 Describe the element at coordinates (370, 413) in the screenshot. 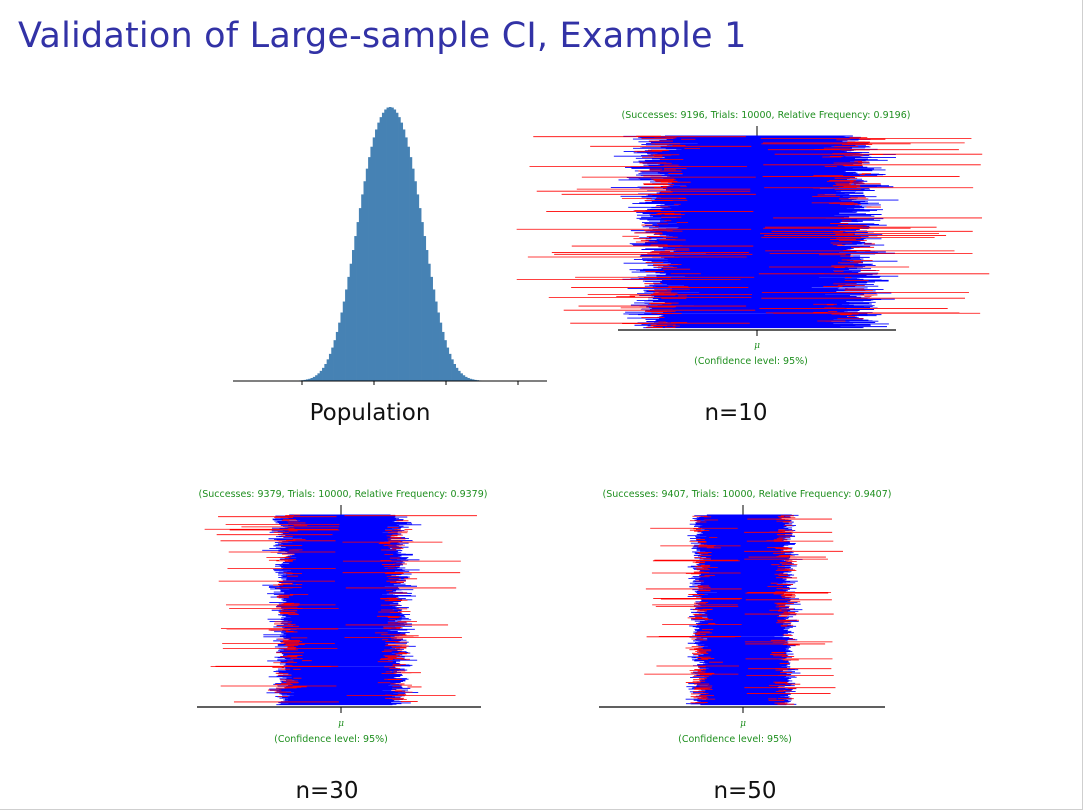

I see `population-caption: Population` at that location.